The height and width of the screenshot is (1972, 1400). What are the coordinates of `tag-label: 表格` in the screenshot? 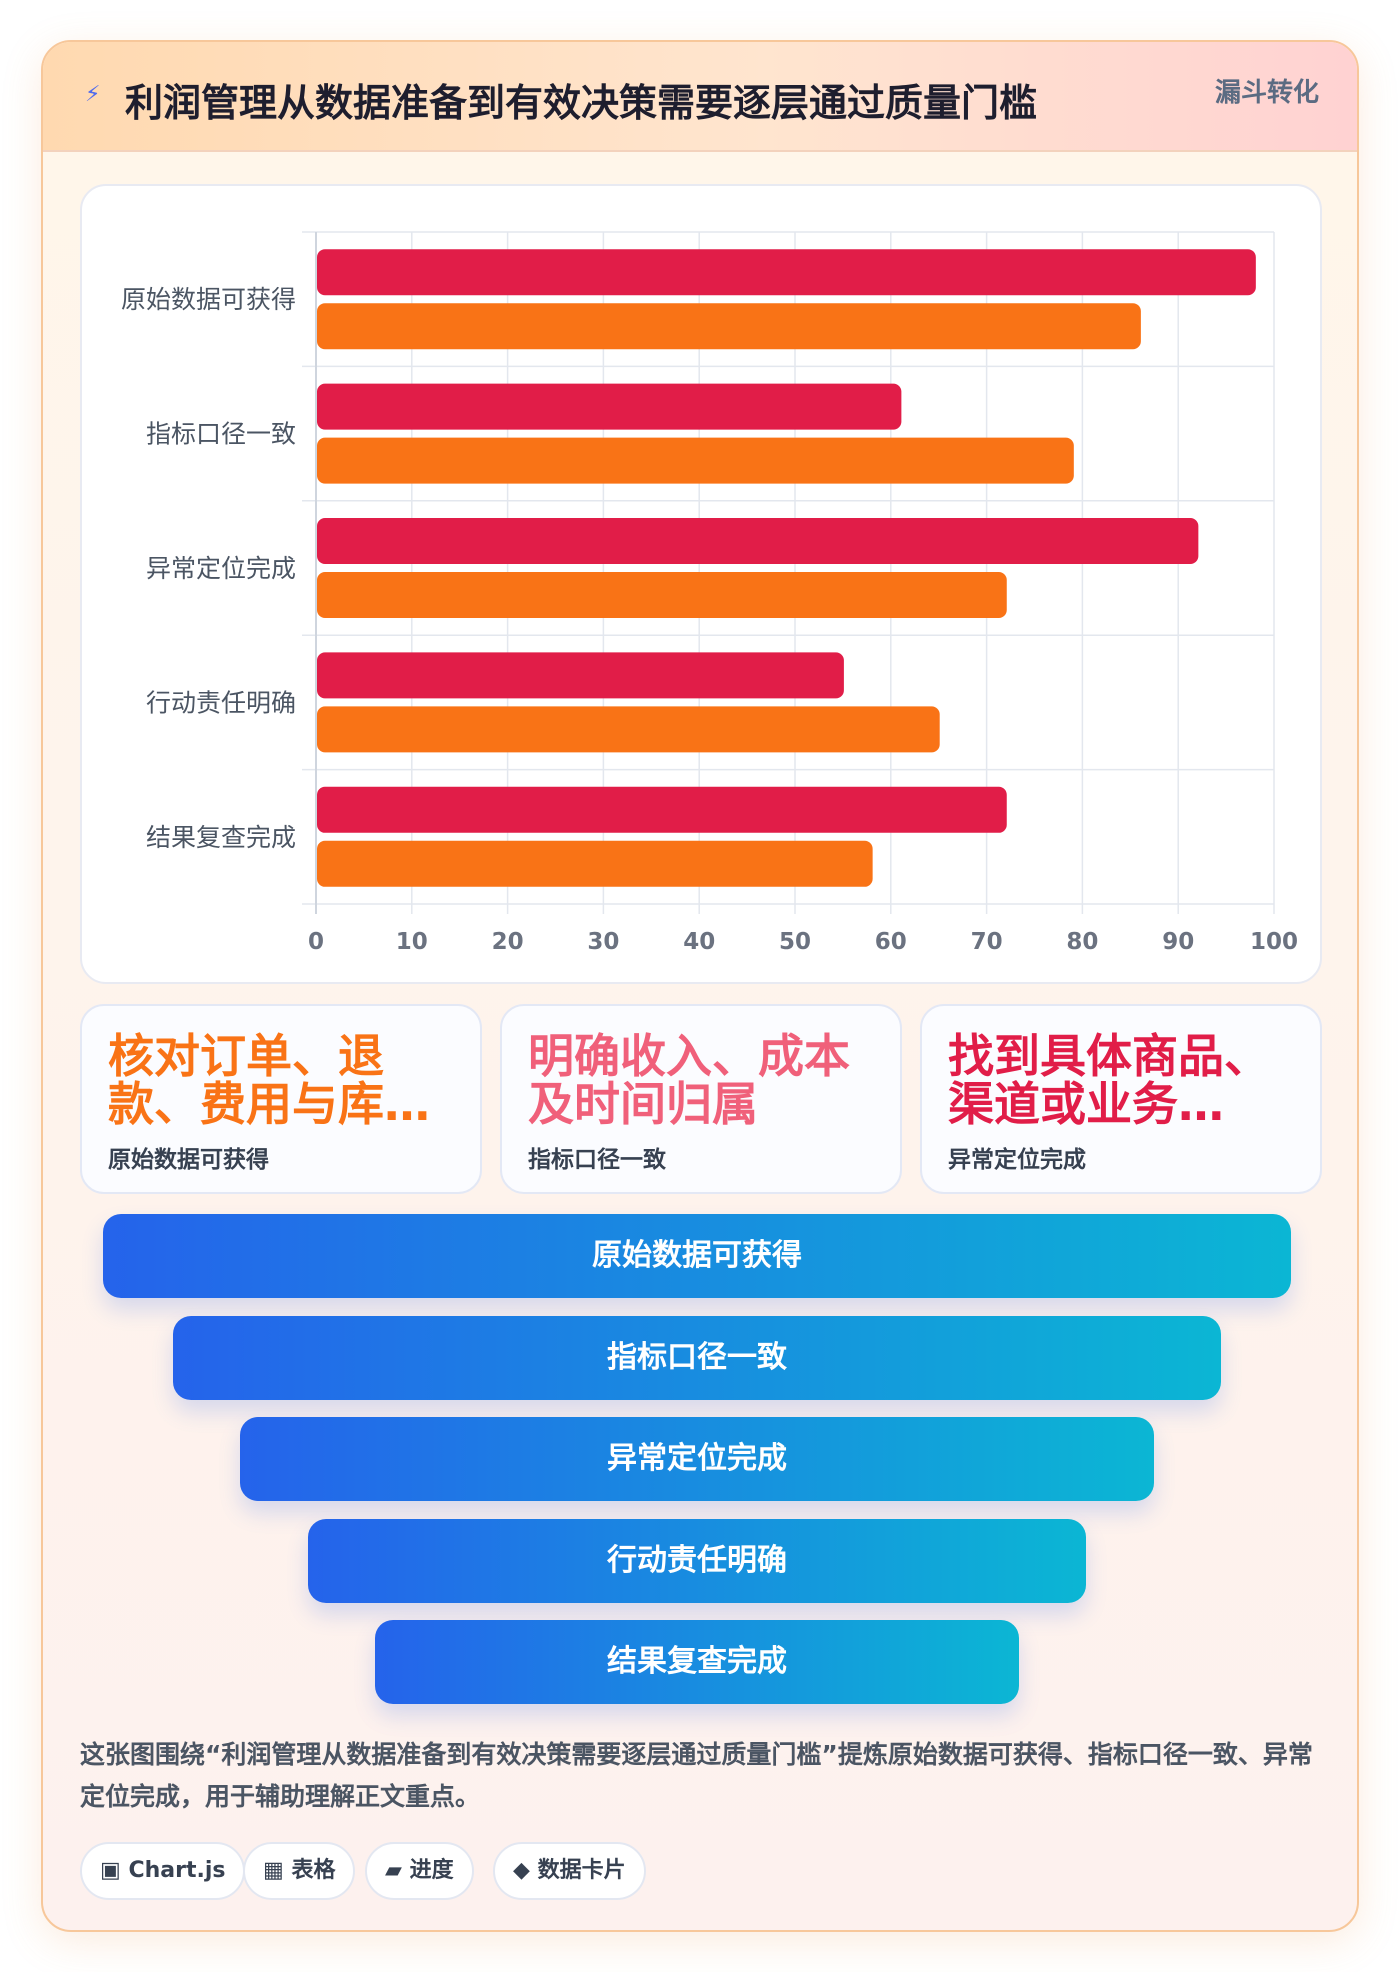 It's located at (313, 1870).